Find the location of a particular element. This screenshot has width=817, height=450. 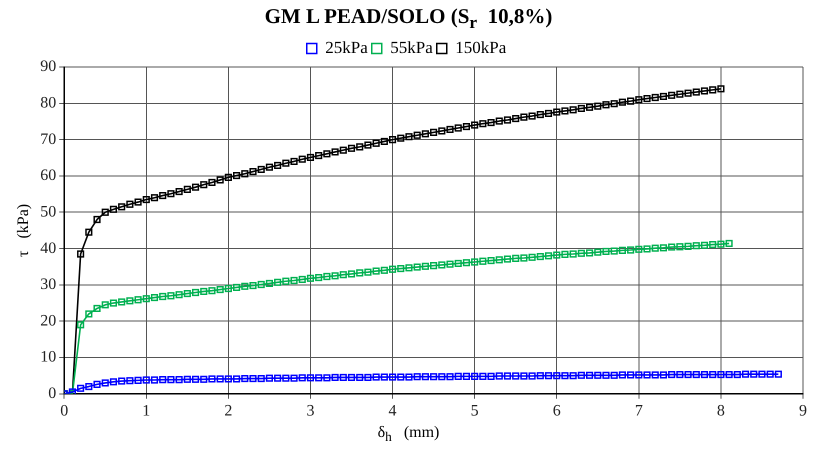

x-tick-label: 6 is located at coordinates (556, 411).